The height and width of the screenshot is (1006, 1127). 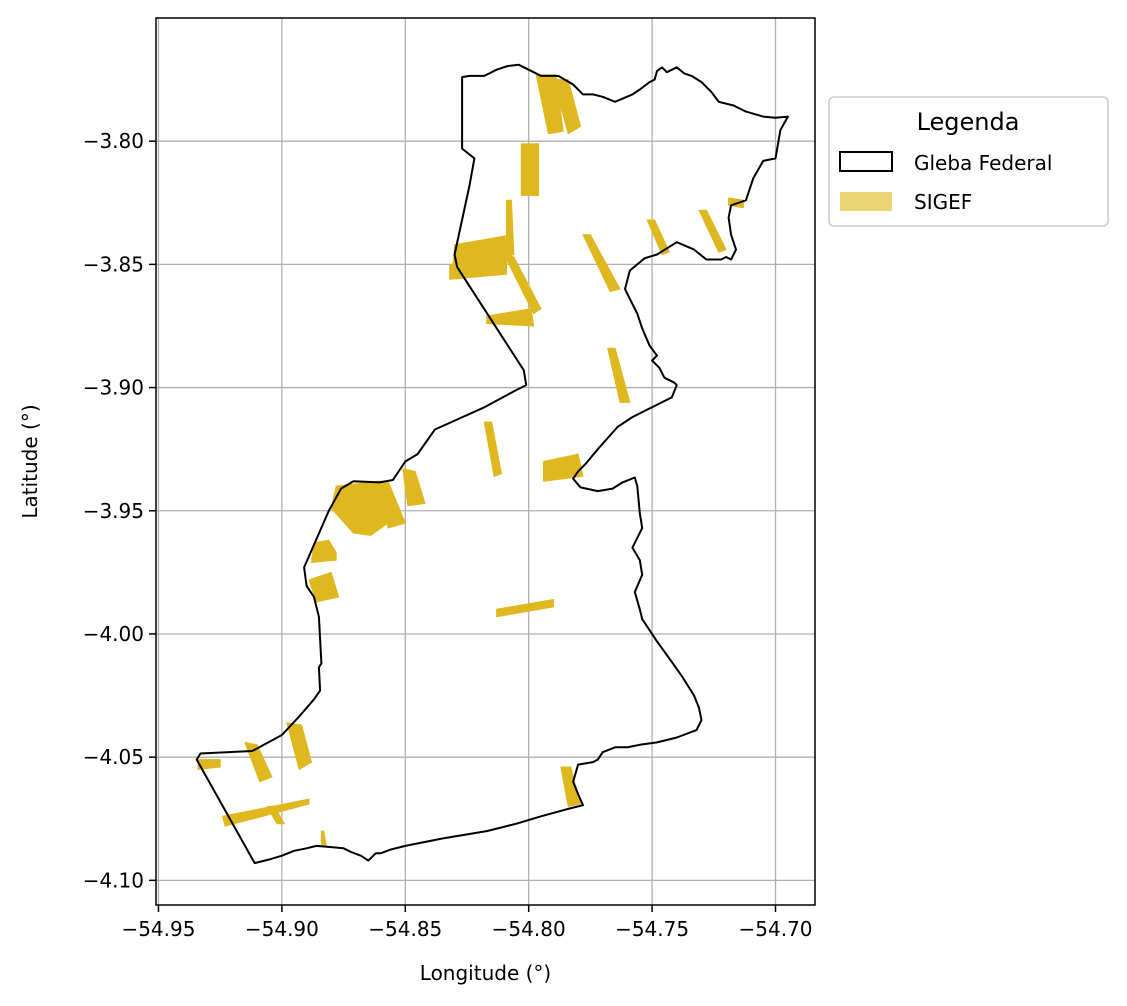 I want to click on legend-swatch-sigef, so click(x=866, y=201).